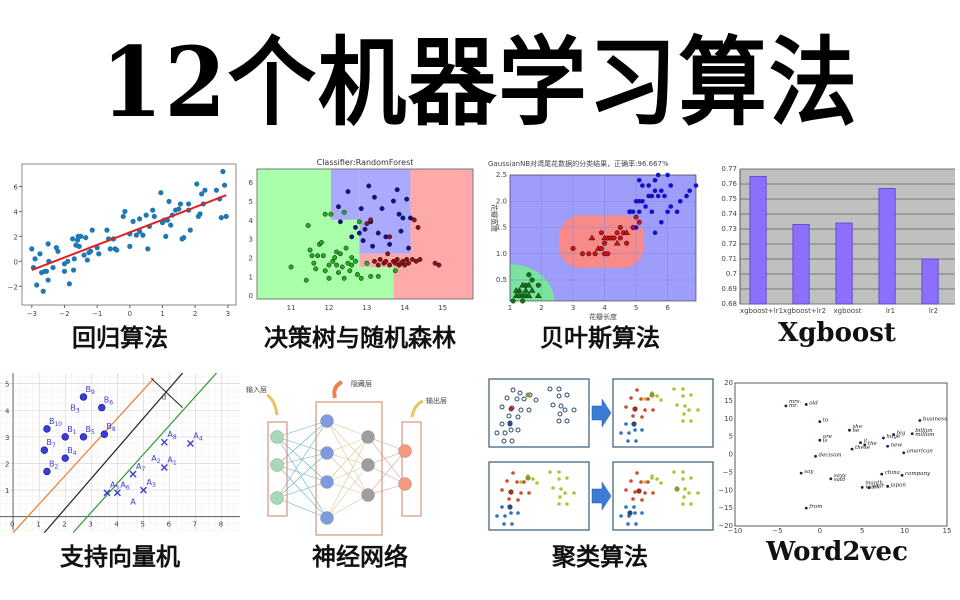 The height and width of the screenshot is (600, 960). What do you see at coordinates (528, 395) in the screenshot?
I see `centroid-green` at bounding box center [528, 395].